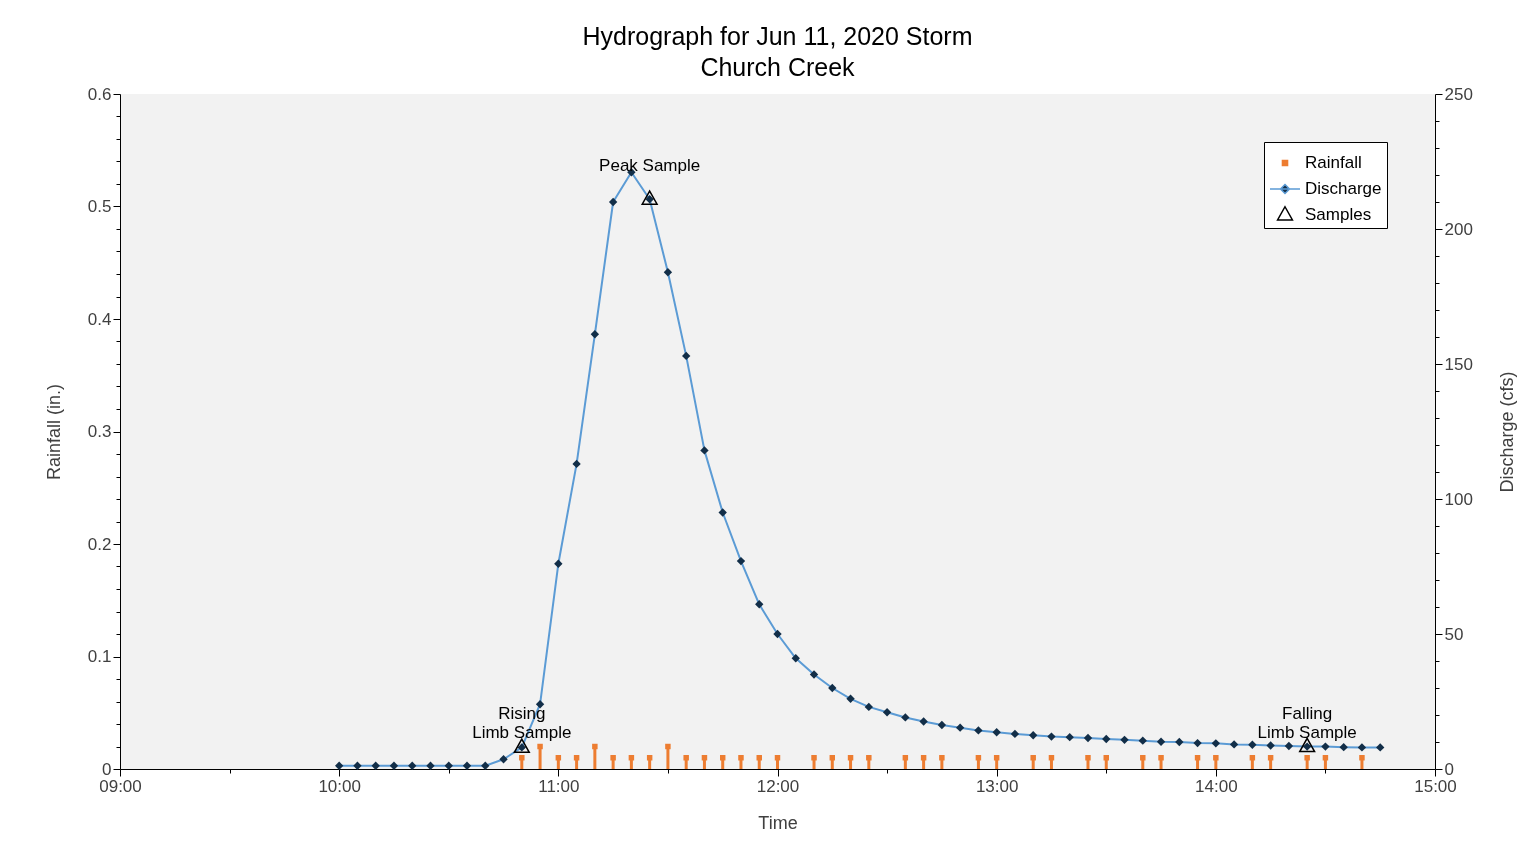  I want to click on y-tick-label: 0.6, so click(99, 94).